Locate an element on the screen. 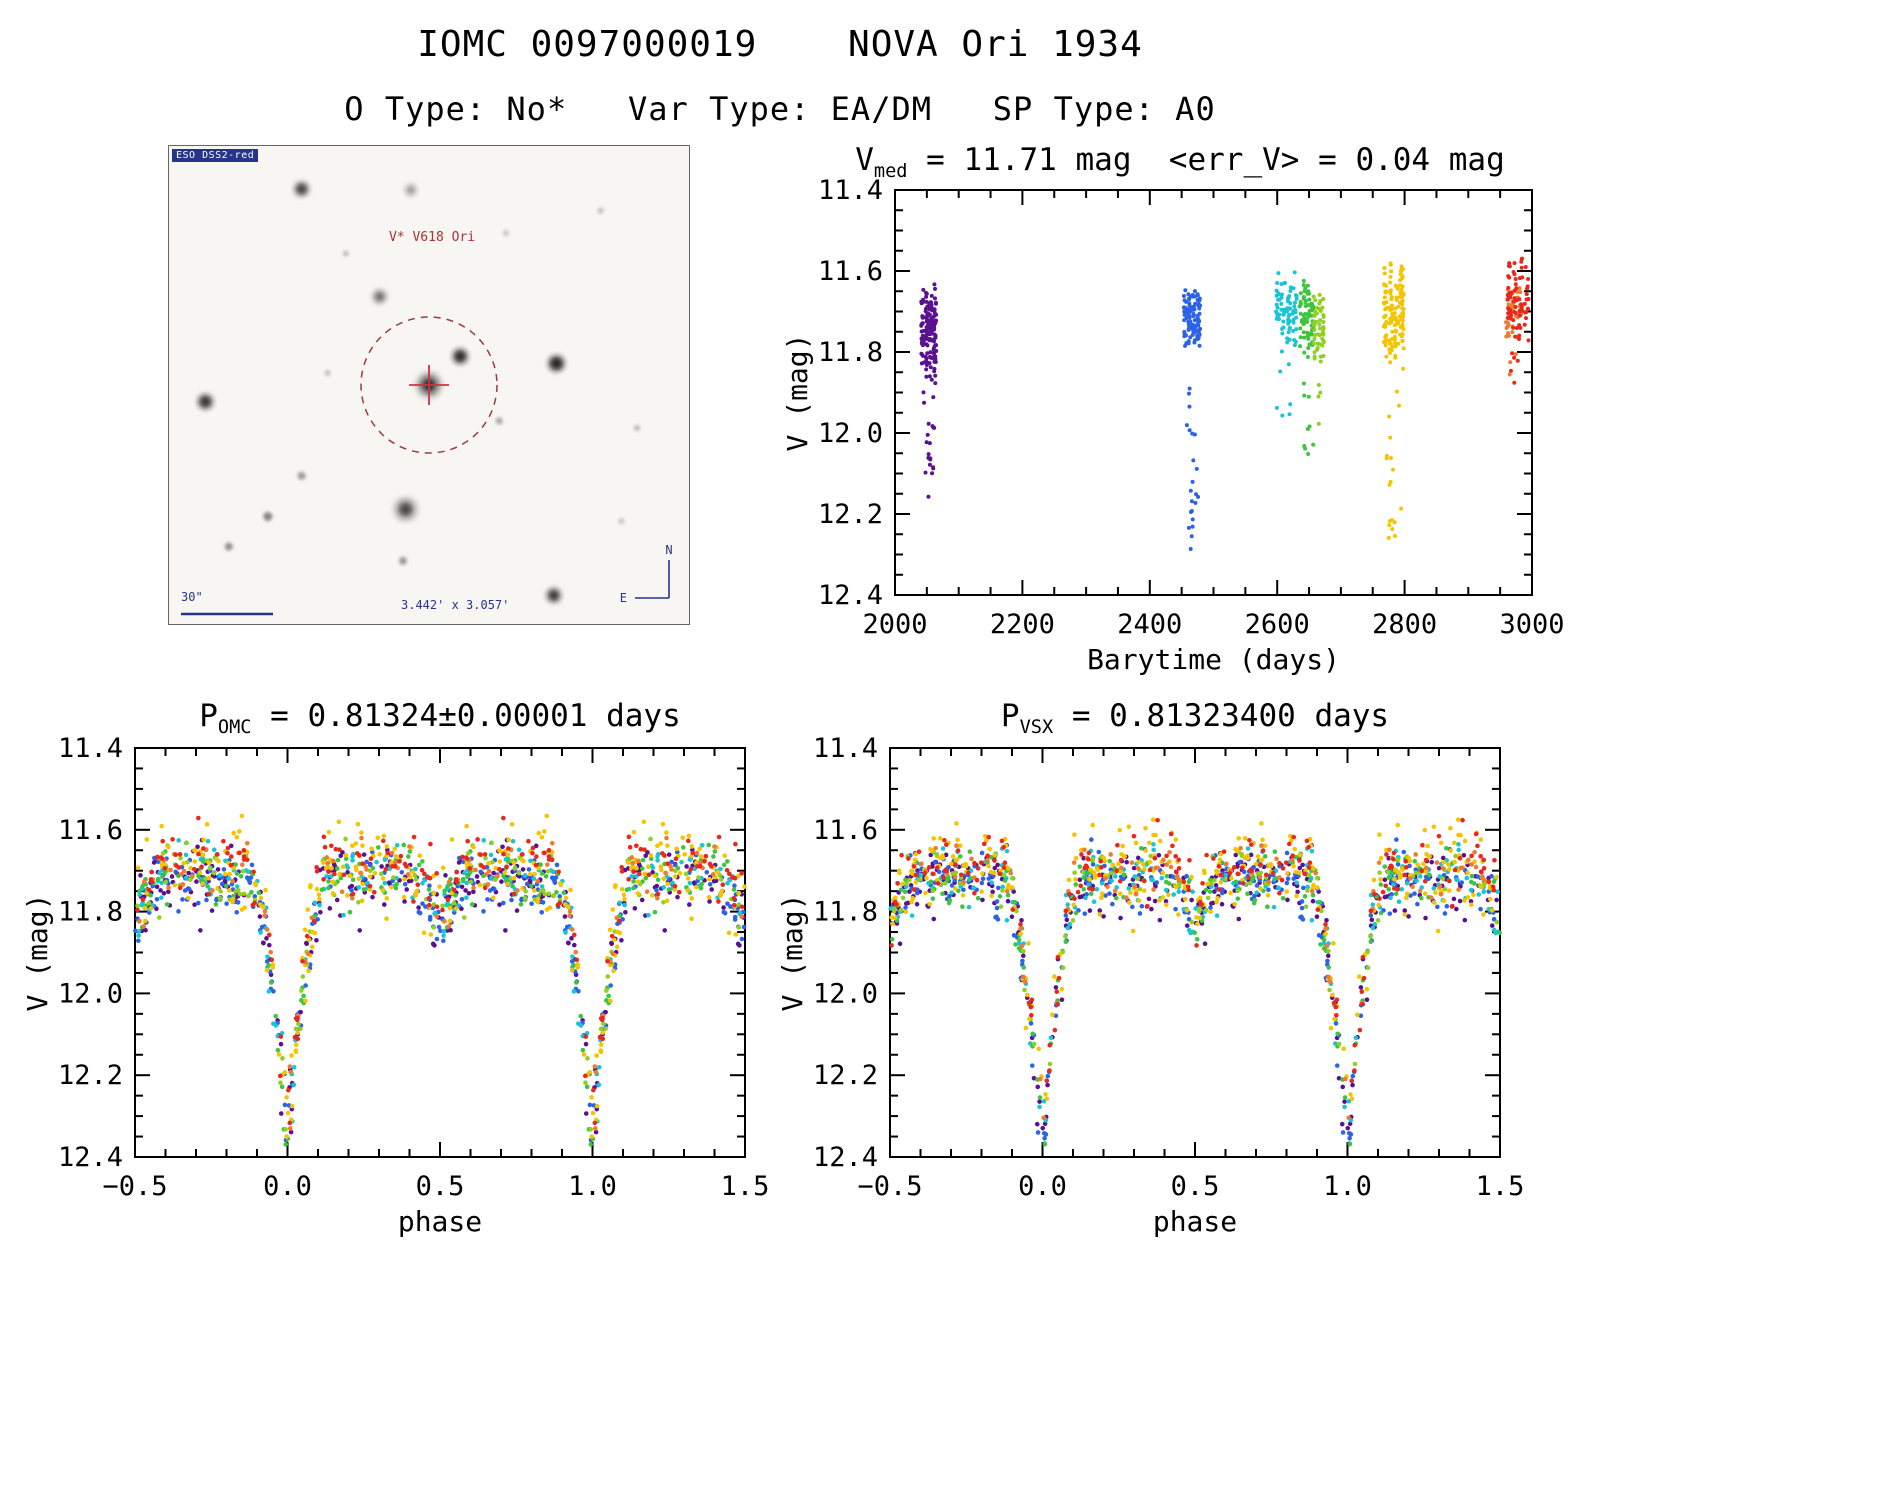 This screenshot has width=1889, height=1494. title-text: V is located at coordinates (864, 160).